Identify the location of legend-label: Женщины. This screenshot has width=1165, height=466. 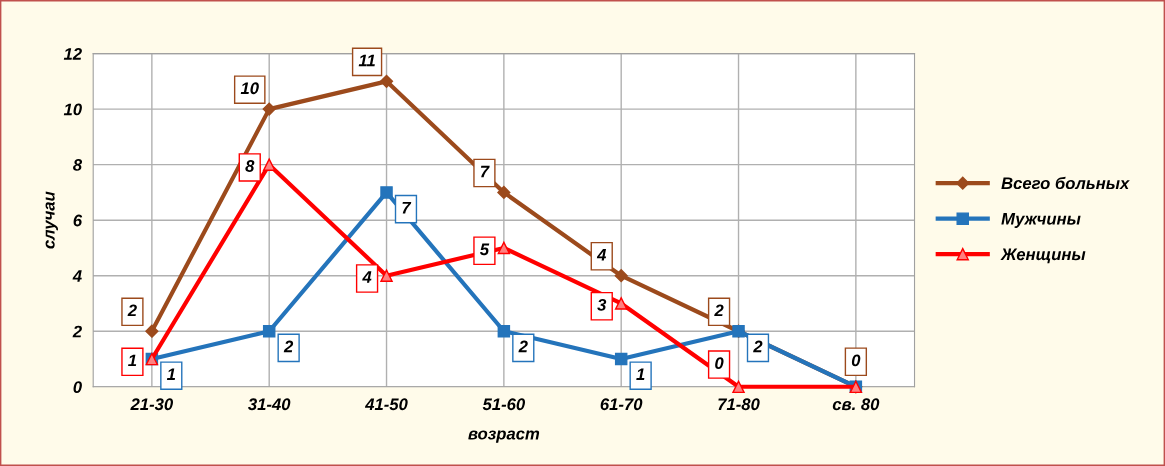
(1043, 256).